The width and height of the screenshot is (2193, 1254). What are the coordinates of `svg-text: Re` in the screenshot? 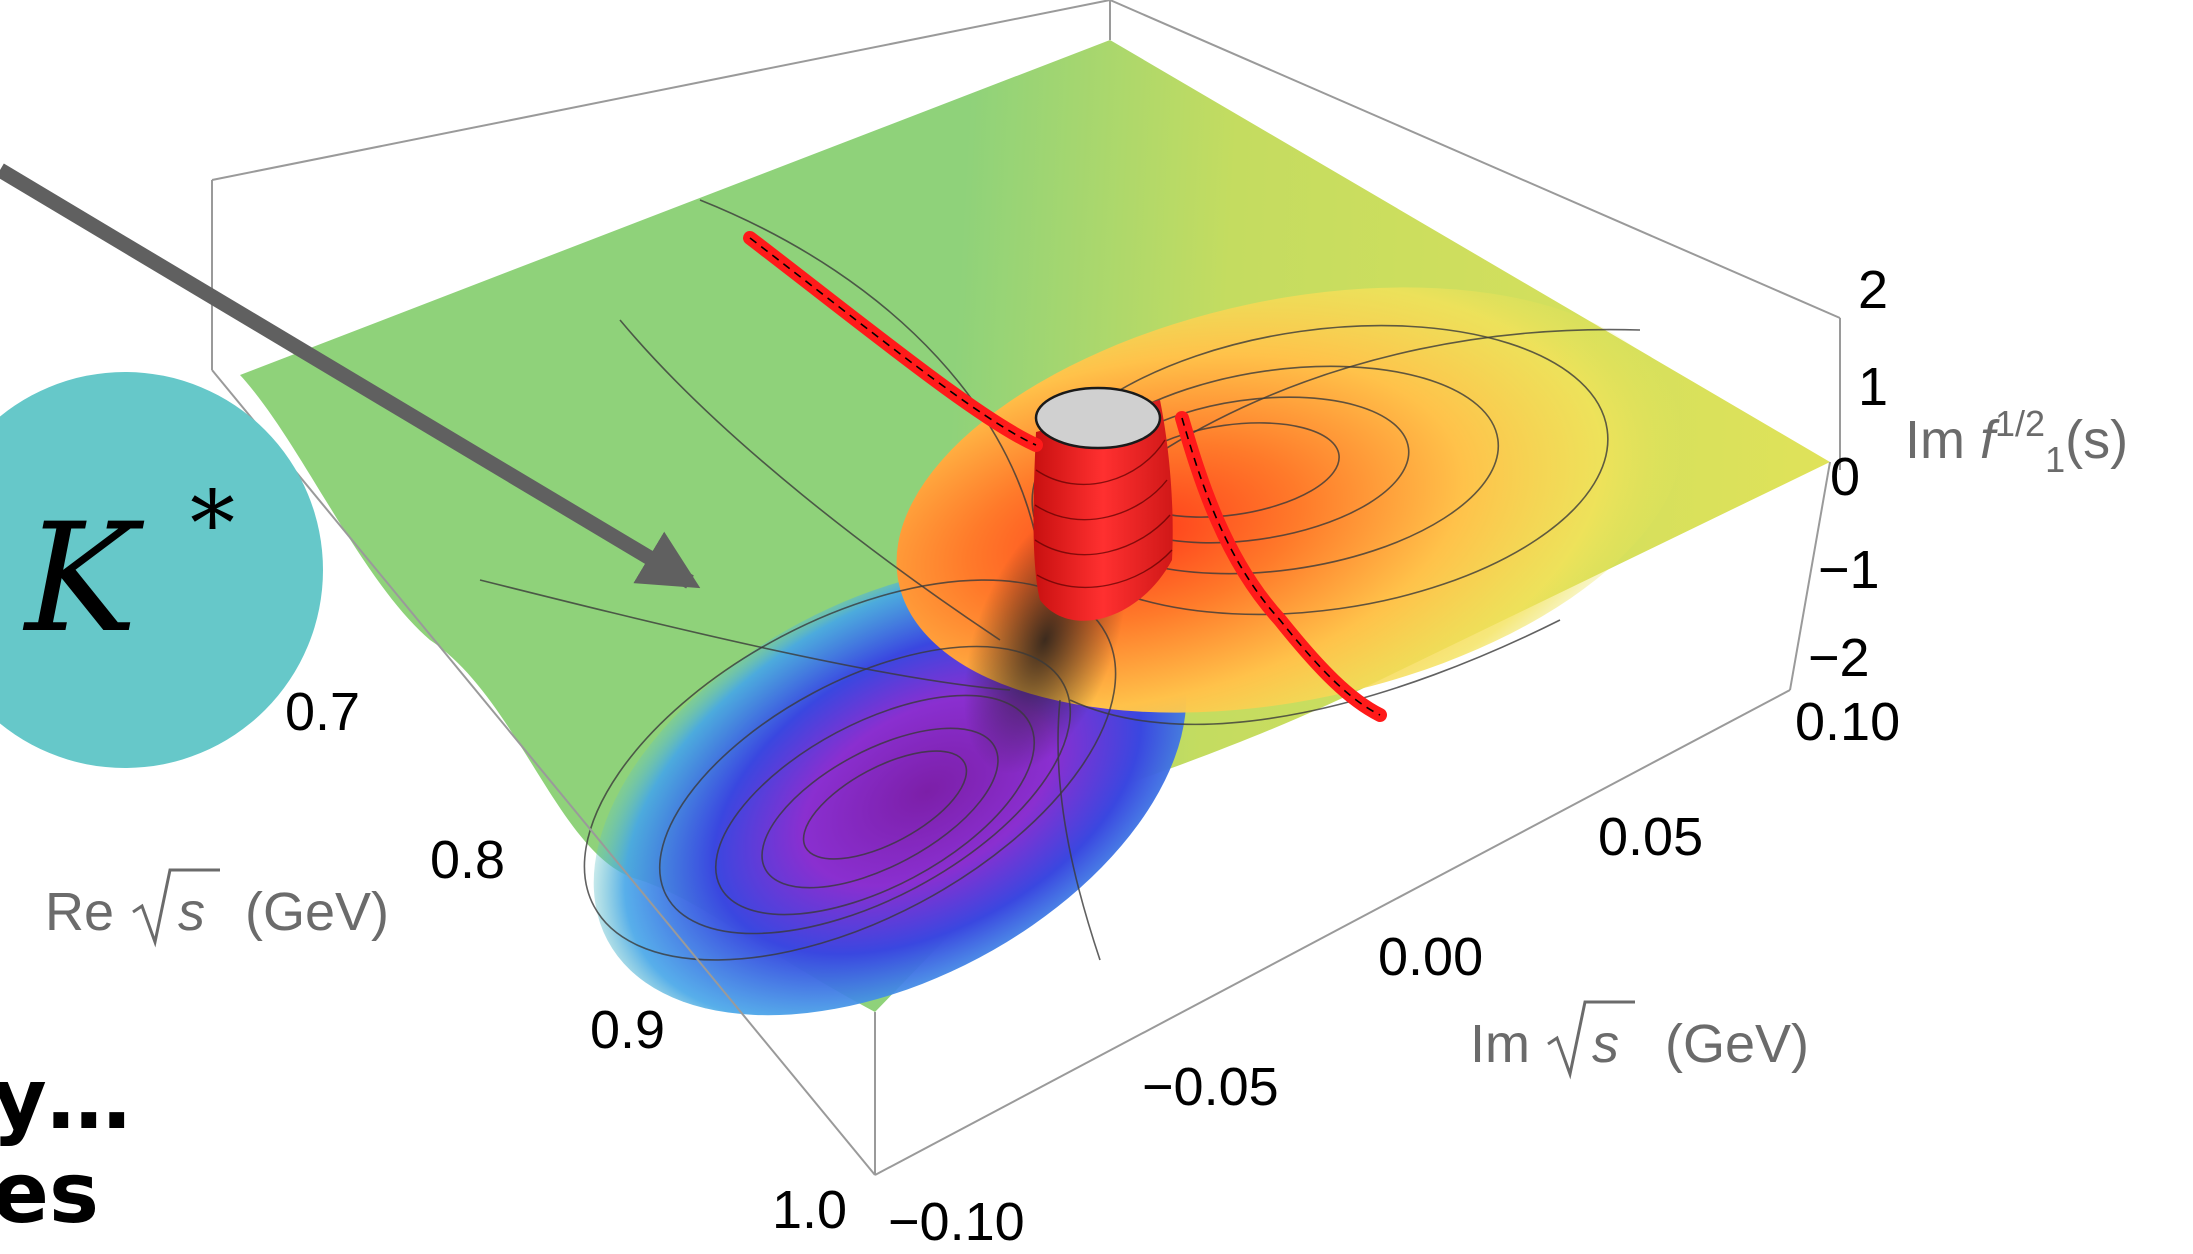 It's located at (79, 912).